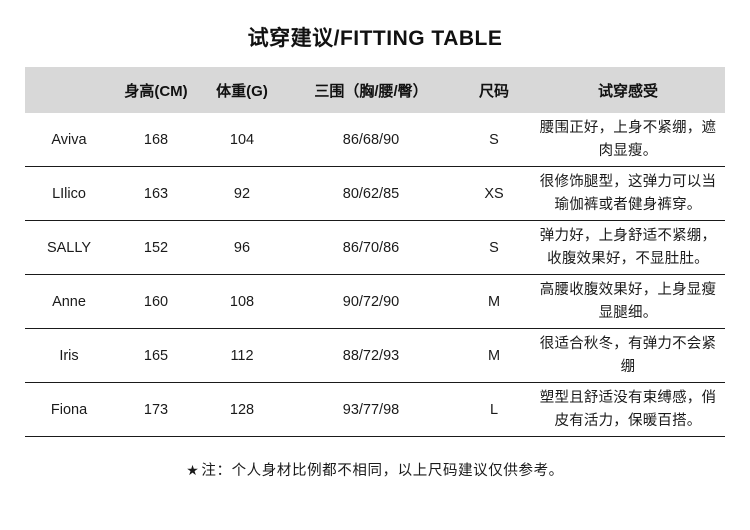  Describe the element at coordinates (156, 248) in the screenshot. I see `cell-height: 152` at that location.